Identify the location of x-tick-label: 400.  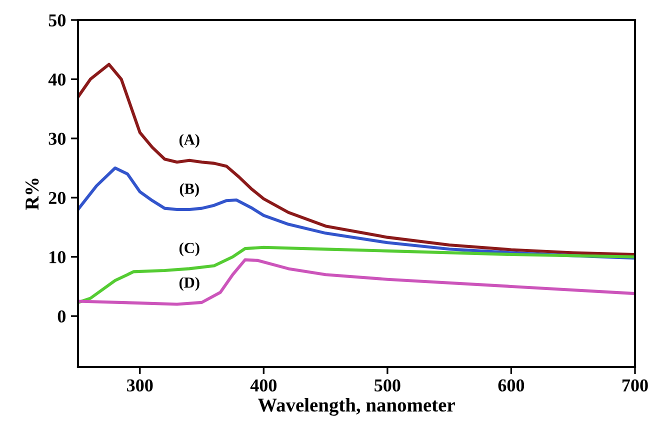
(263, 385).